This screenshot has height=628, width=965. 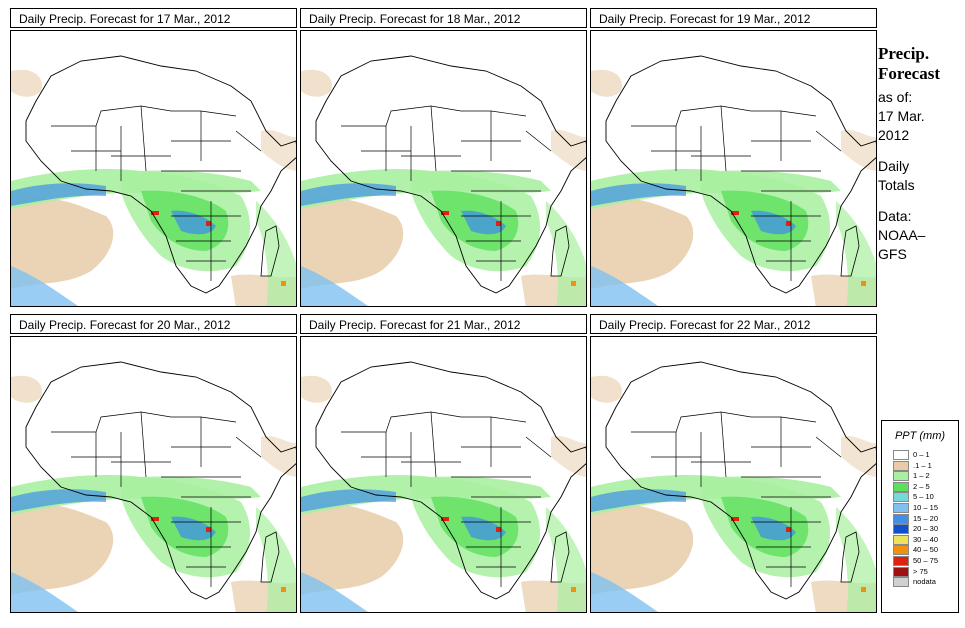 What do you see at coordinates (443, 324) in the screenshot?
I see `panel-title: Daily Precip. Forecast for 21 Mar., 2012` at bounding box center [443, 324].